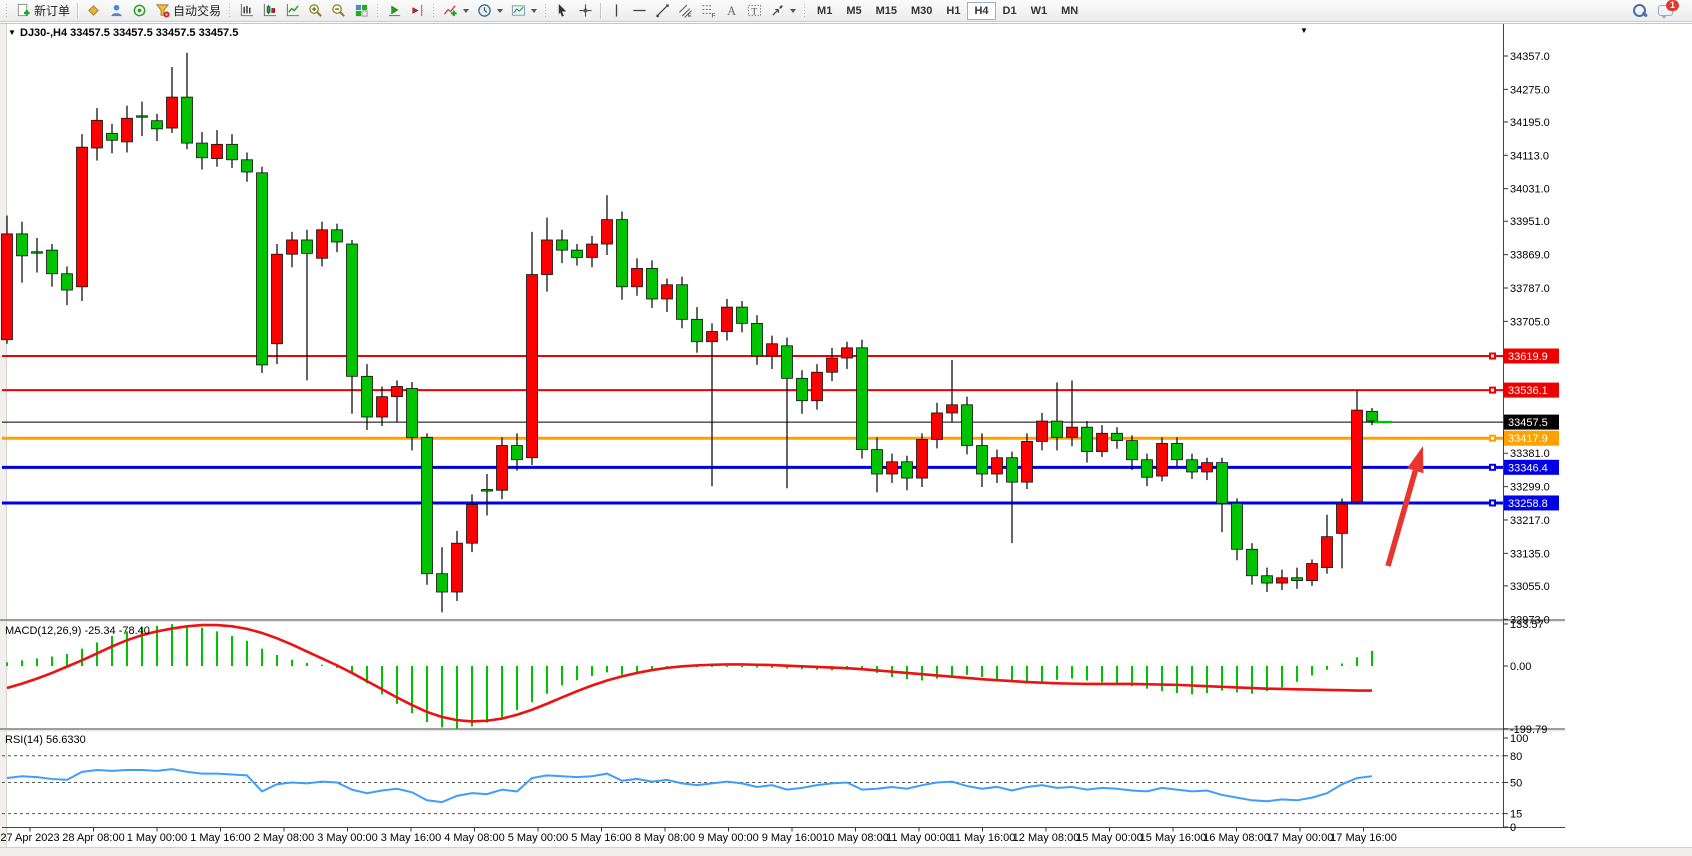 This screenshot has width=1692, height=856. What do you see at coordinates (284, 838) in the screenshot?
I see `time-tick-label: 2 May 08:00` at bounding box center [284, 838].